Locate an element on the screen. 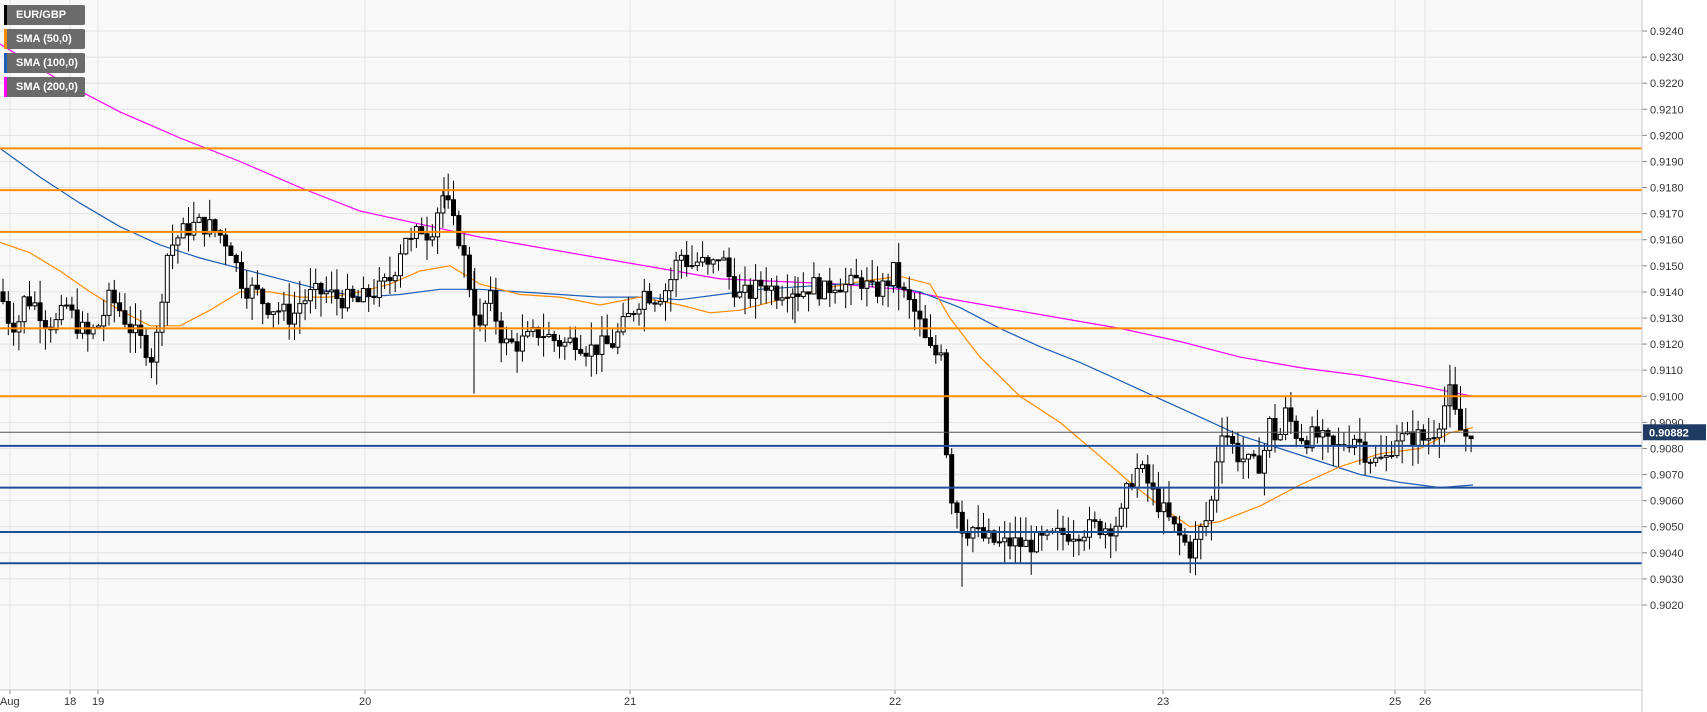  legend-swatch-eurgbp is located at coordinates (5, 15).